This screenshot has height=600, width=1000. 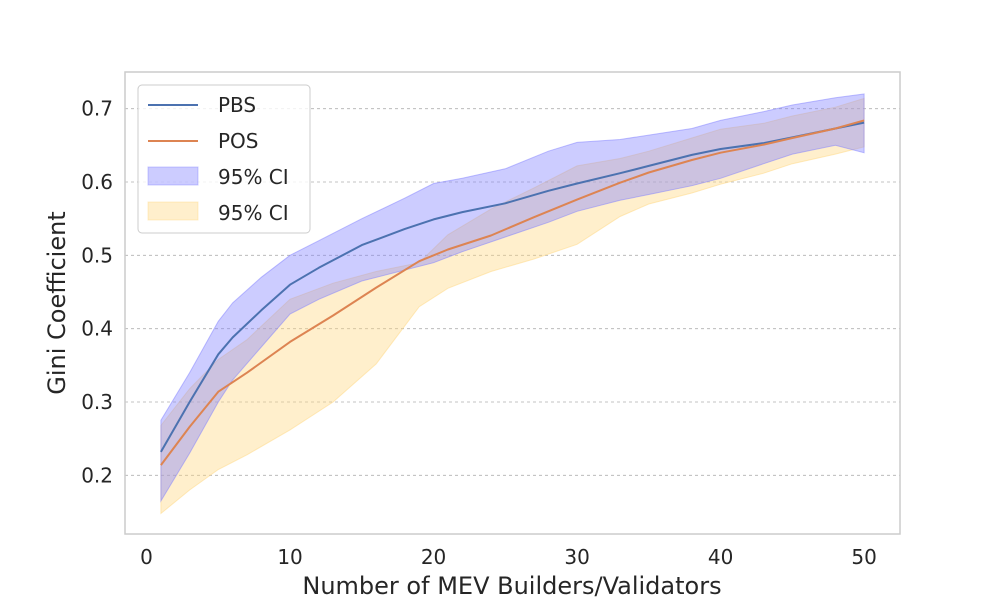 I want to click on legend-label-ci-pos: 95% CI, so click(x=253, y=213).